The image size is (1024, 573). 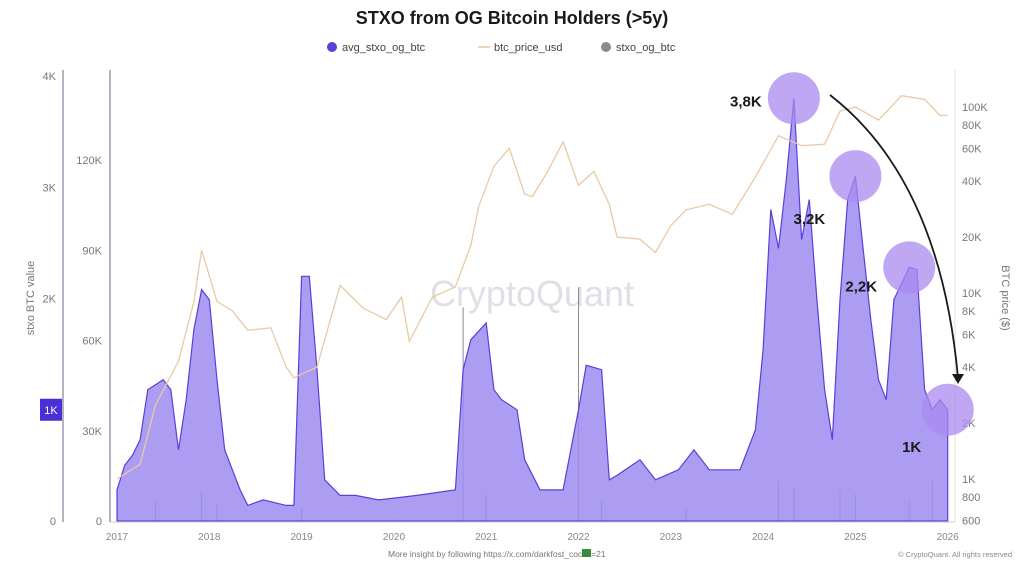 What do you see at coordinates (586, 553) in the screenshot?
I see `flag-icon` at bounding box center [586, 553].